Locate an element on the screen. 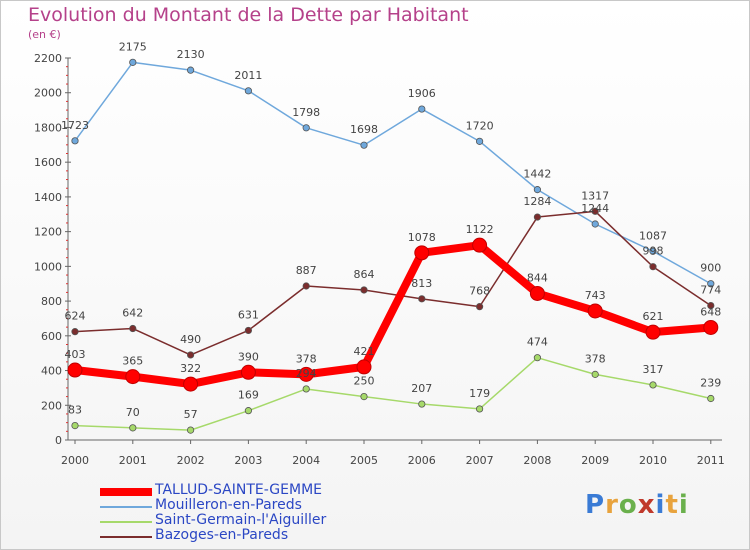  data-label: 365 is located at coordinates (132, 361).